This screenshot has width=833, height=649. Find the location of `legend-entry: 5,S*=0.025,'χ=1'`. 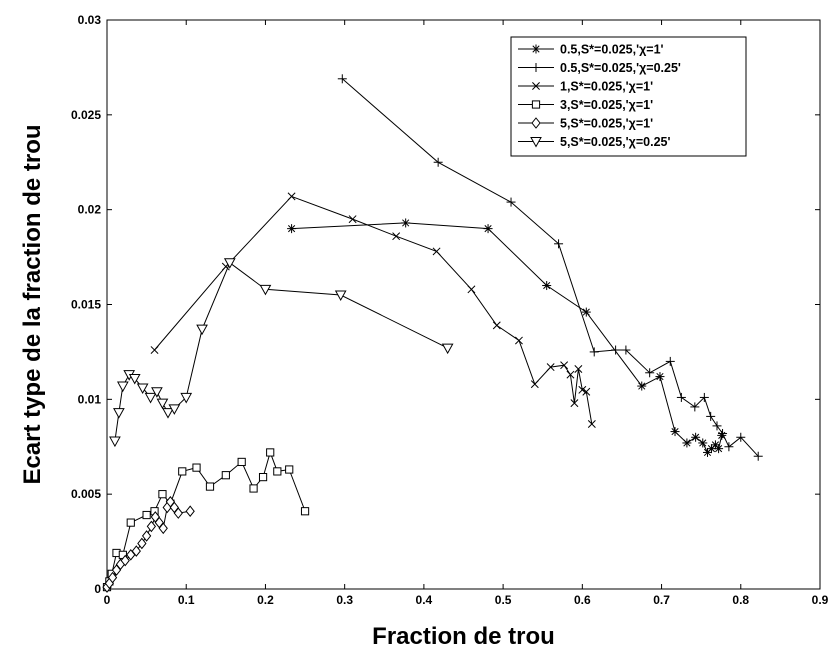

legend-entry: 5,S*=0.025,'χ=1' is located at coordinates (585, 124).